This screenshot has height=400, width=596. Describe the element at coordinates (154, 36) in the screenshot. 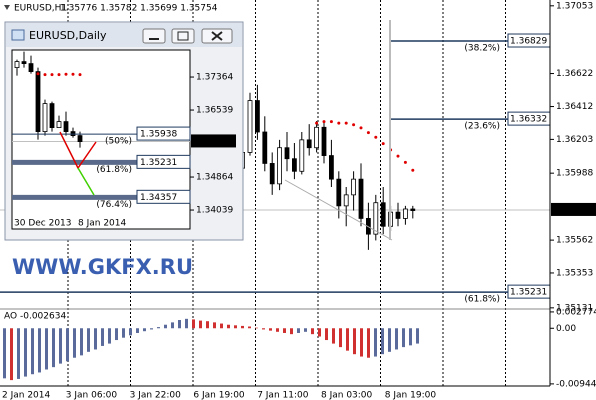

I see `minimize-button` at that location.